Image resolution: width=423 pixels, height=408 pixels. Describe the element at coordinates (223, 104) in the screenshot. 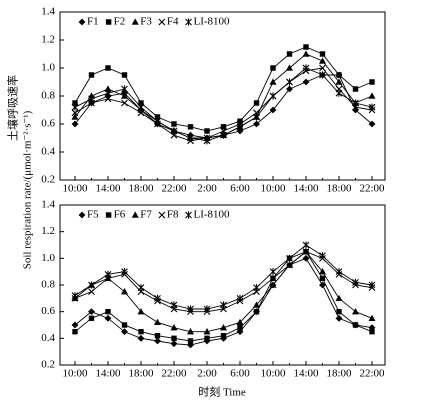

I see `series-line` at that location.